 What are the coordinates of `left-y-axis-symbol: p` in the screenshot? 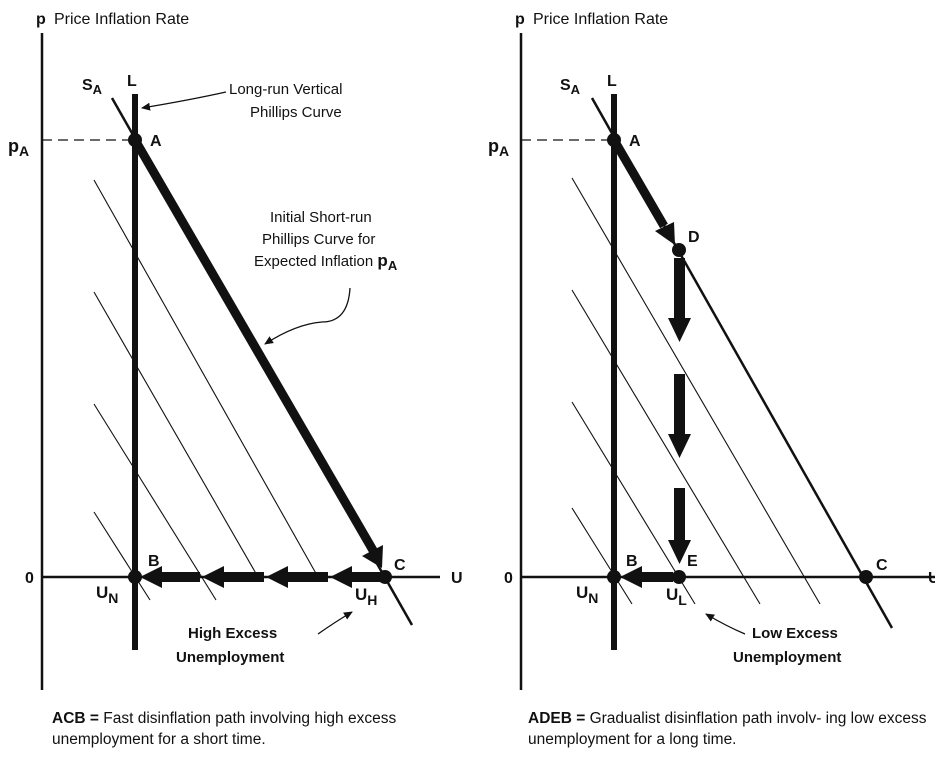 It's located at (41, 19).